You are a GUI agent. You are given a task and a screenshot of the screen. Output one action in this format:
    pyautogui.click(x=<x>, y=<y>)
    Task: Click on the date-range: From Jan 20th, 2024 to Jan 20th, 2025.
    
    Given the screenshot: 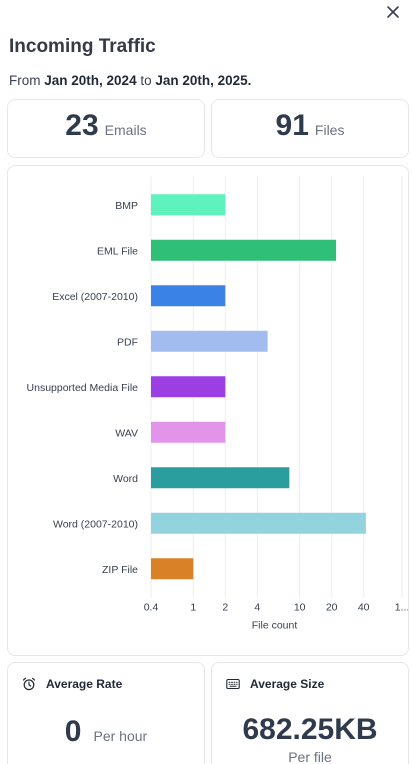 What is the action you would take?
    pyautogui.click(x=130, y=80)
    